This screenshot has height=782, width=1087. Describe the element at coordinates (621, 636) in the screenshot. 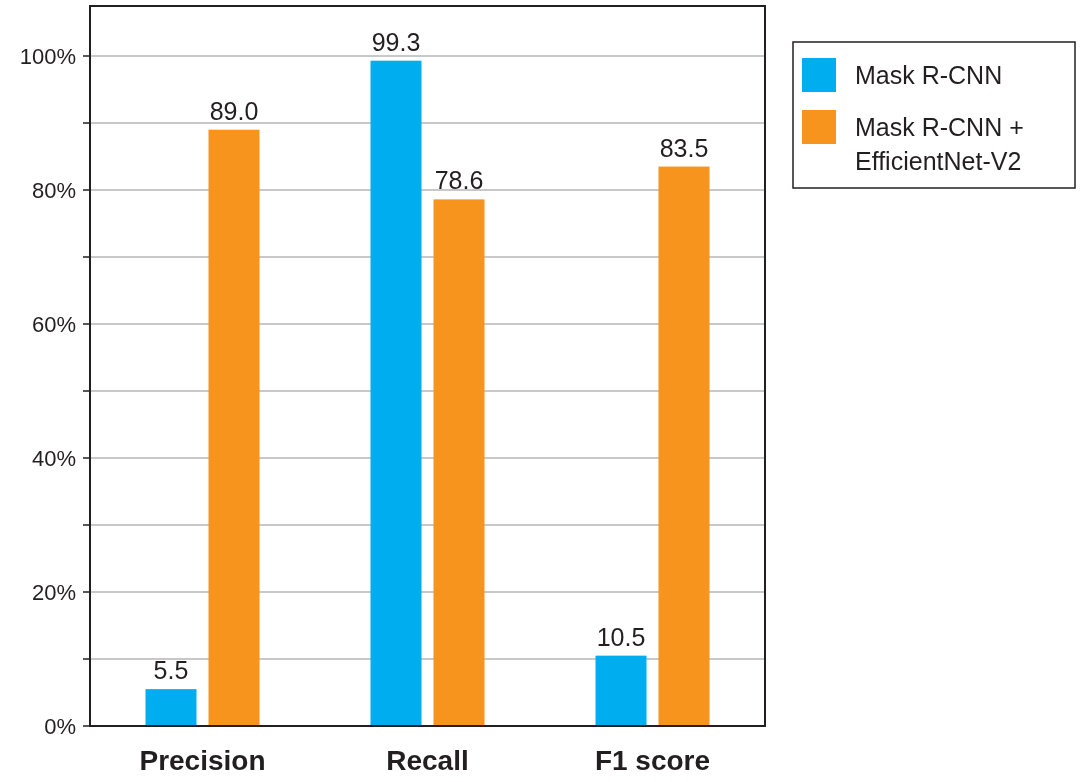

I see `data-label: 10.5` at that location.